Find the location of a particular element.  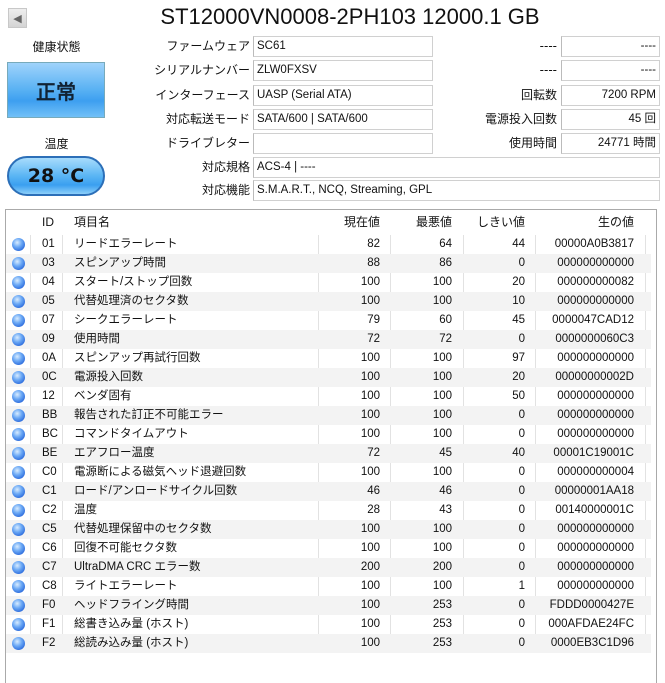

table-row: C5 代替処理保留中のセクタ数 100 100 0 000000000000 is located at coordinates (328, 529).